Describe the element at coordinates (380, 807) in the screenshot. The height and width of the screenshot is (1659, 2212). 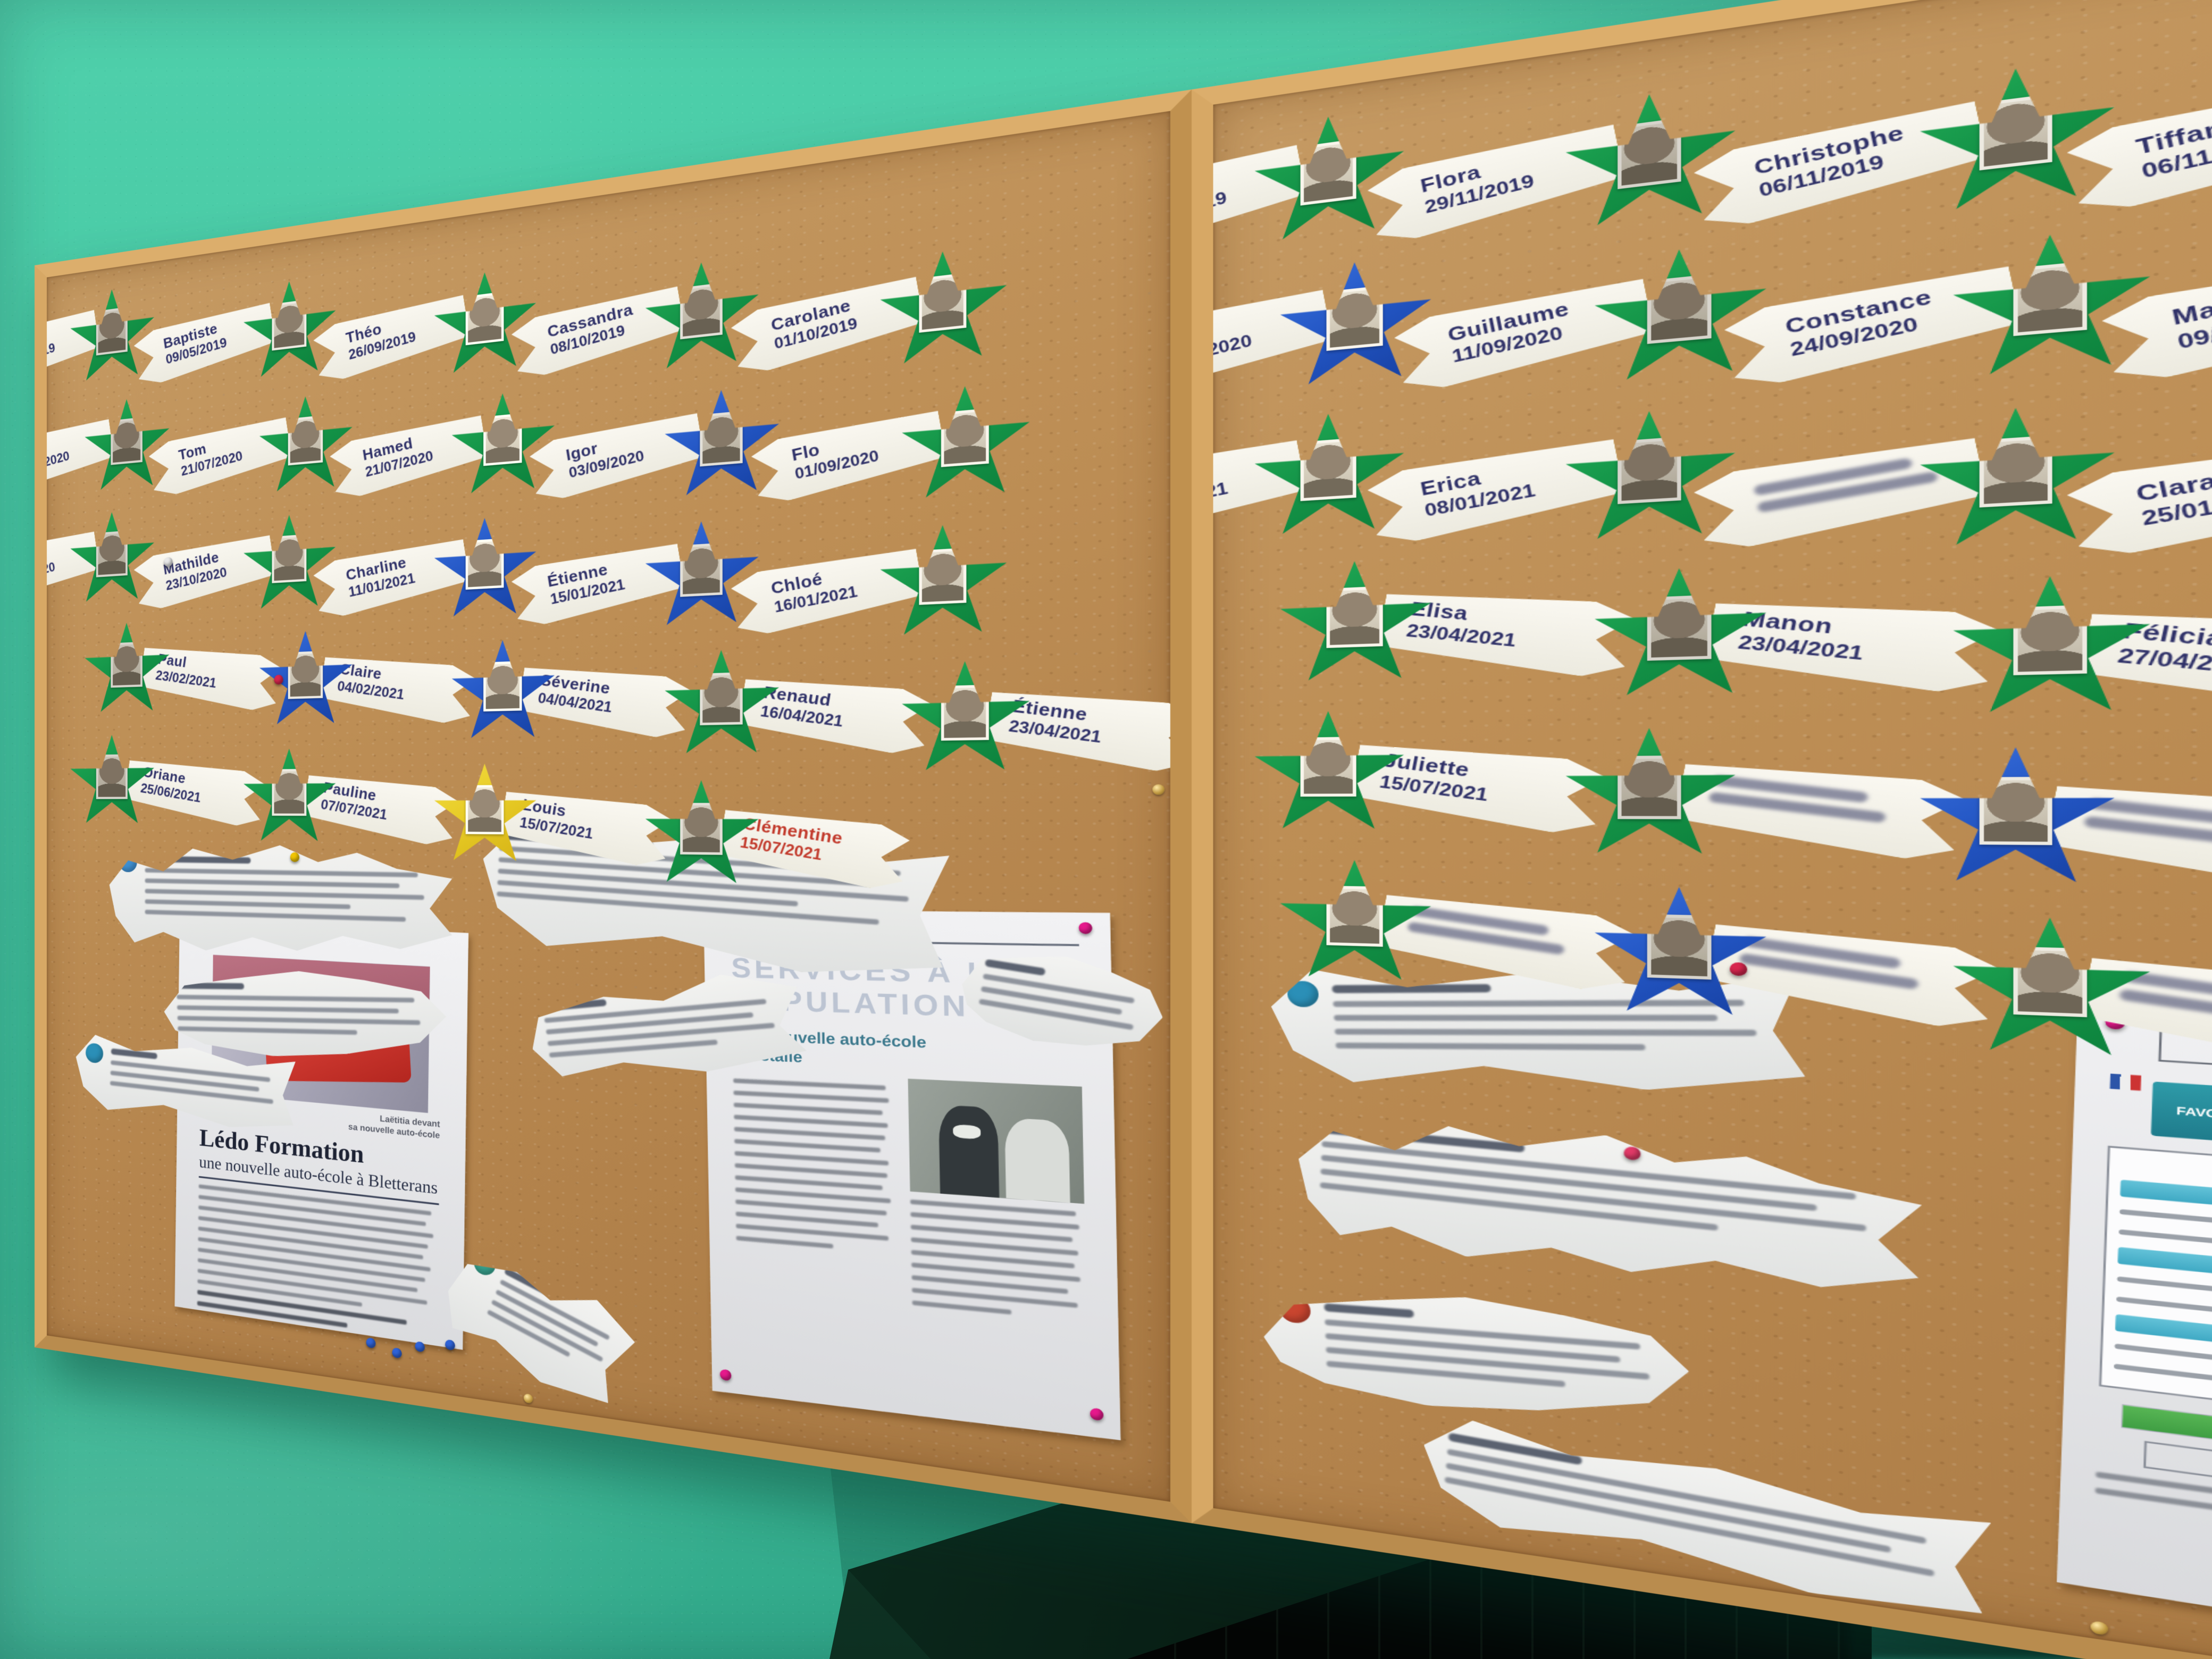
I see `star-name-banner: Pauline 07/07/2021` at that location.